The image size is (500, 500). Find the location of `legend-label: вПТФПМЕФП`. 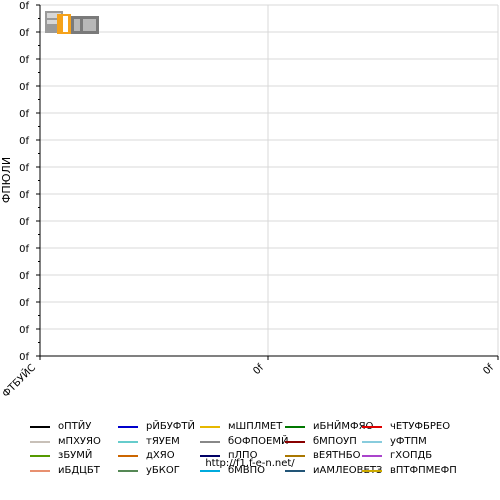

legend-label: вПТФПМЕФП is located at coordinates (423, 470).